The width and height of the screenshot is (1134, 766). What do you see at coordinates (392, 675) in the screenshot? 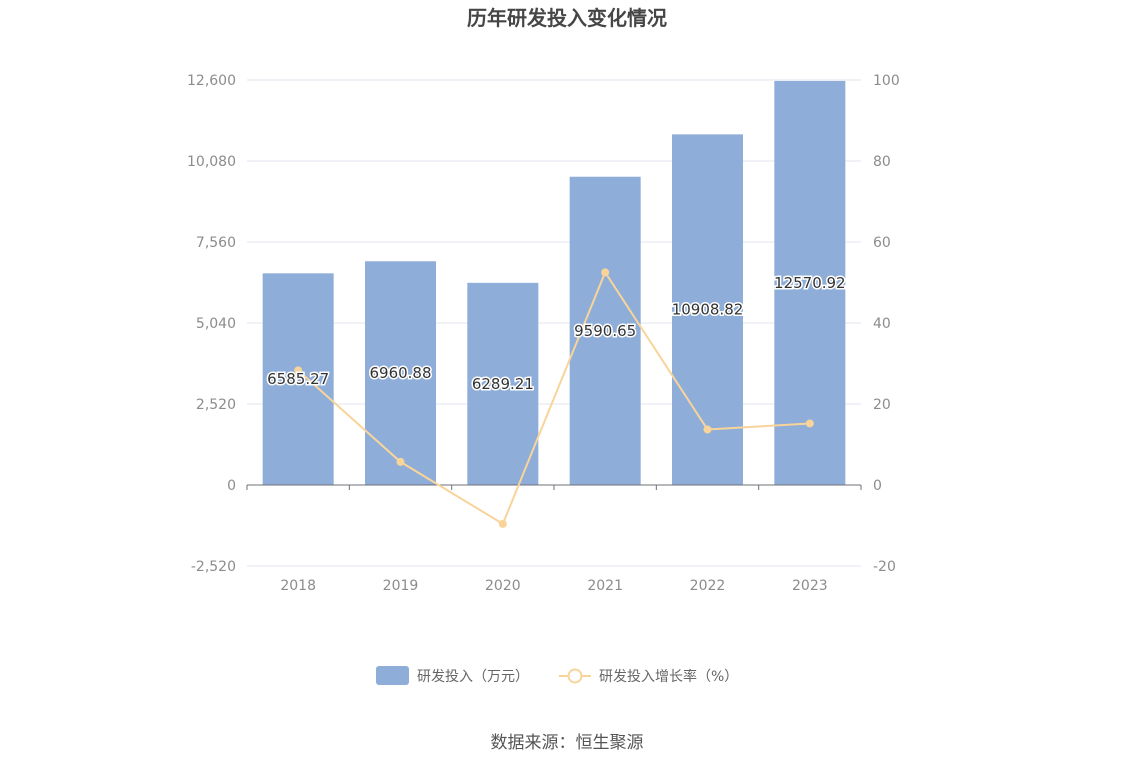
I see `legend-bar-swatch` at bounding box center [392, 675].